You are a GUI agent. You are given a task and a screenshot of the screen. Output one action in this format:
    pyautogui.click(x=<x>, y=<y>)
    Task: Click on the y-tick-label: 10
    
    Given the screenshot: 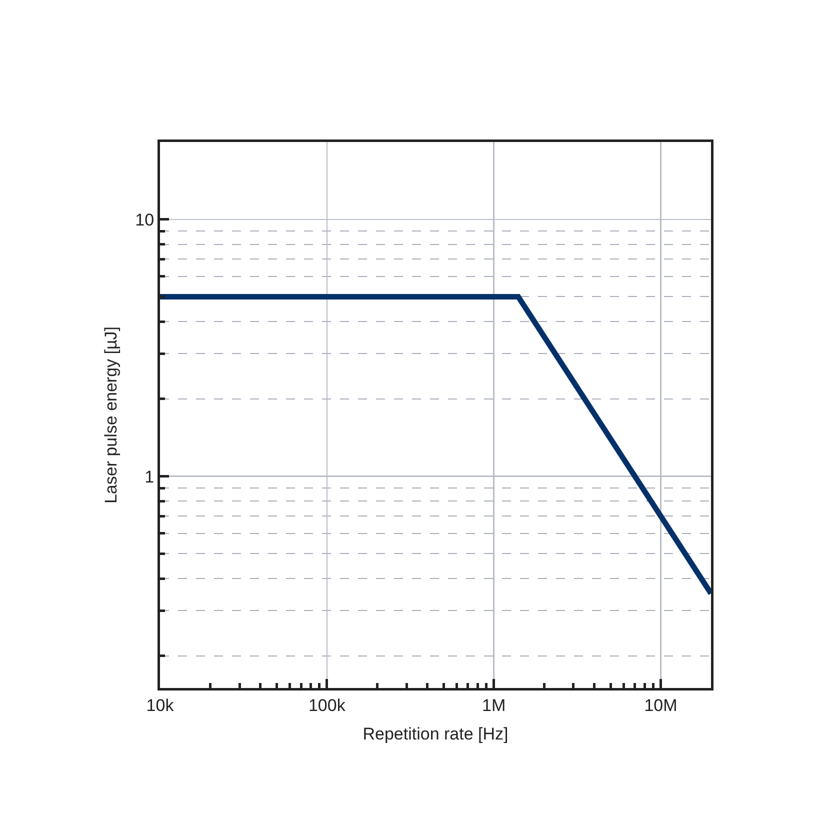 What is the action you would take?
    pyautogui.click(x=144, y=220)
    